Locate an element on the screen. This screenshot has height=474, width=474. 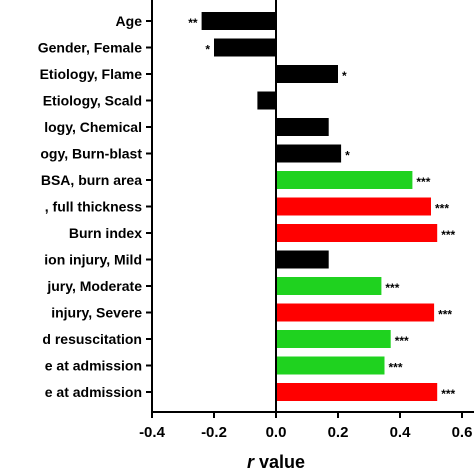
category-label: Age is located at coordinates (129, 21).